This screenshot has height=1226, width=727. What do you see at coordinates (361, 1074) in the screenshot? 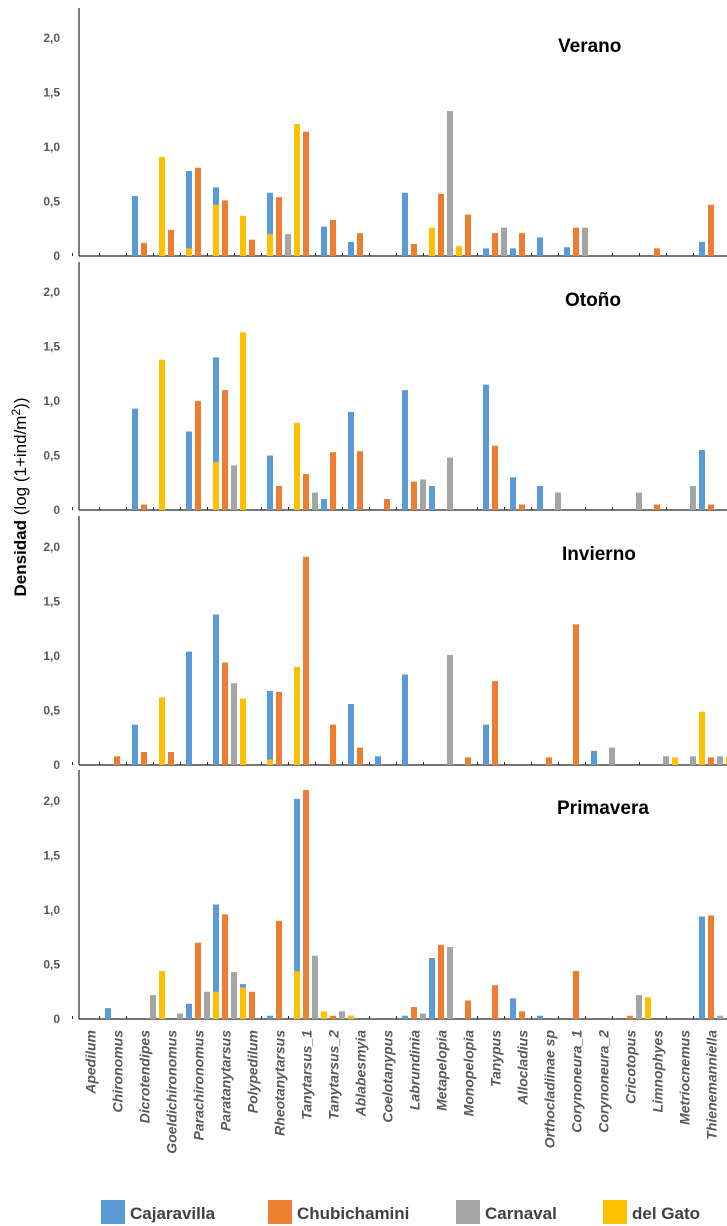
I see `category-label-ablabesmyia: Ablabesmyia` at bounding box center [361, 1074].